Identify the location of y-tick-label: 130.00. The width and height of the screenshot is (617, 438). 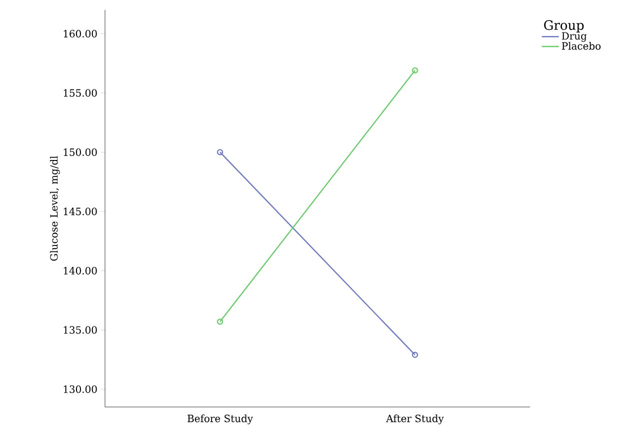
(80, 389).